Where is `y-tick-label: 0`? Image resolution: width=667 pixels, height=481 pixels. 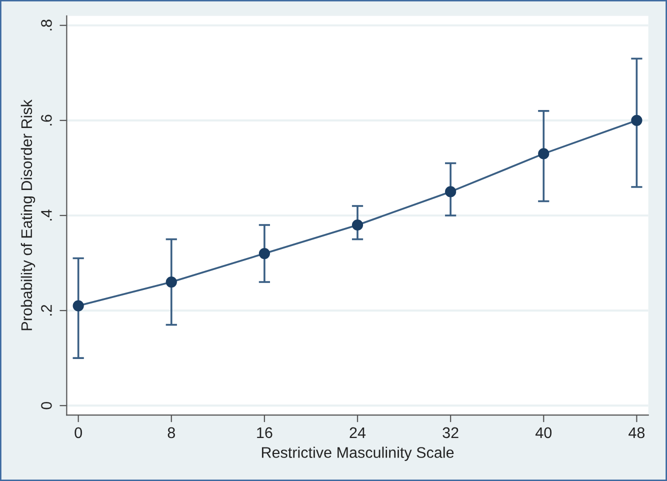
y-tick-label: 0 is located at coordinates (46, 406).